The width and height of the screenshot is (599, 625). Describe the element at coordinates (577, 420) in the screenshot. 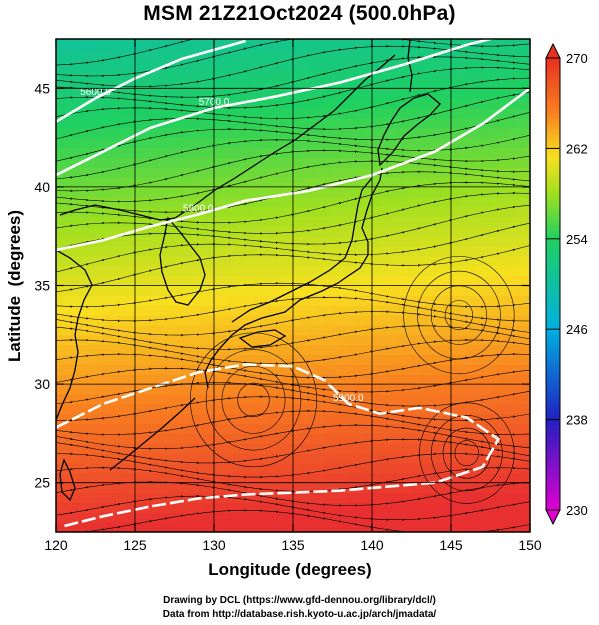

I see `colorbar-tick-label: 238` at that location.